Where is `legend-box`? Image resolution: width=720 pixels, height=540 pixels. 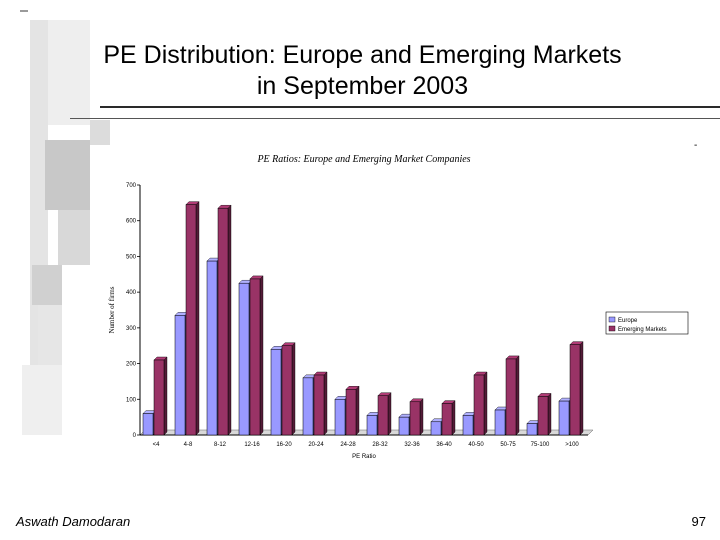 legend-box is located at coordinates (647, 323).